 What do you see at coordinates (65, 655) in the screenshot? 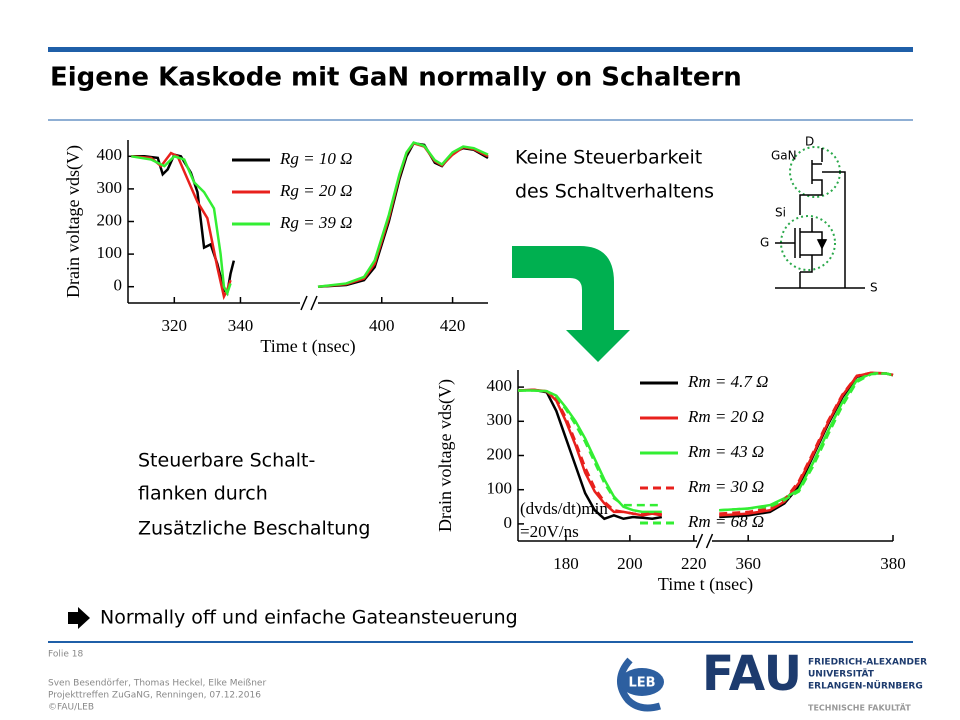
I see `slide-number: Folie 18` at bounding box center [65, 655].